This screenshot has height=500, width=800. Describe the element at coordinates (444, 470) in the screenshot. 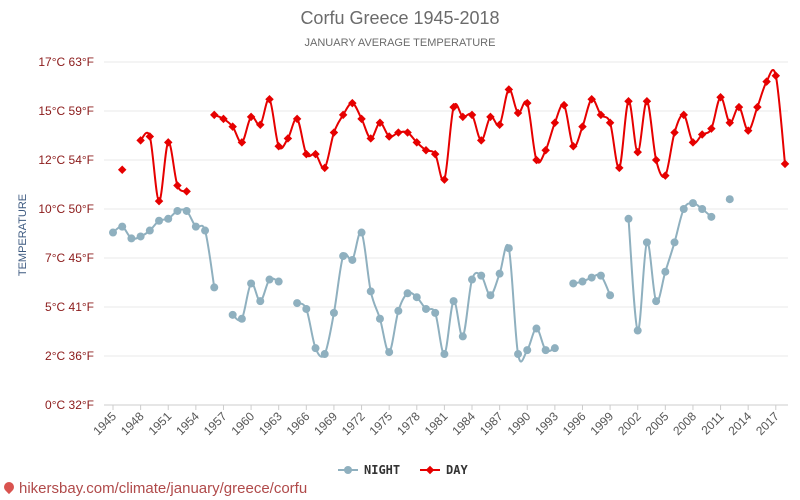

I see `legend-item-day: DAY` at that location.